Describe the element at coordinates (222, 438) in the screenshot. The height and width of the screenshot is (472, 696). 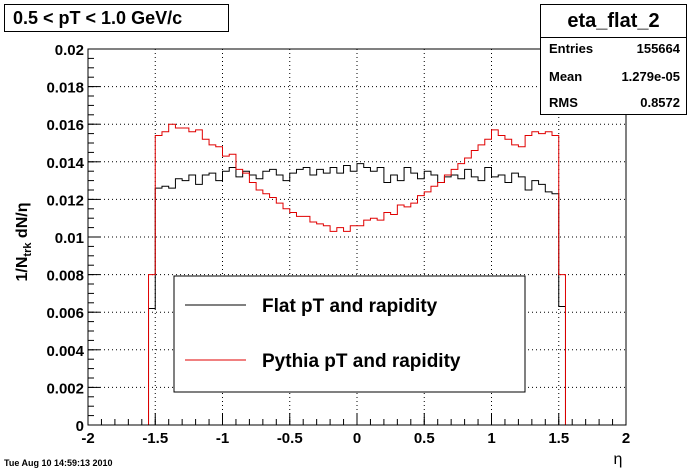
I see `x-tick-label: -1` at that location.